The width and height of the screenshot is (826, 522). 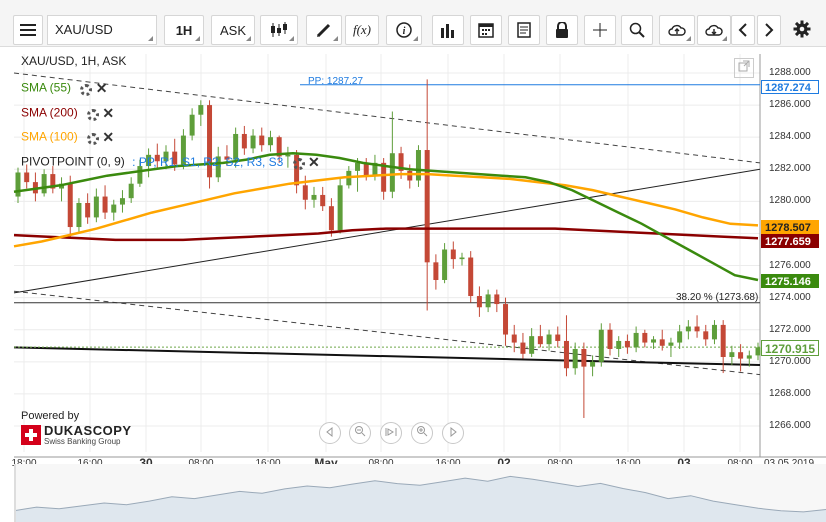 What do you see at coordinates (67, 113) in the screenshot?
I see `legend-sma200: SMA (200) ✕` at bounding box center [67, 113].